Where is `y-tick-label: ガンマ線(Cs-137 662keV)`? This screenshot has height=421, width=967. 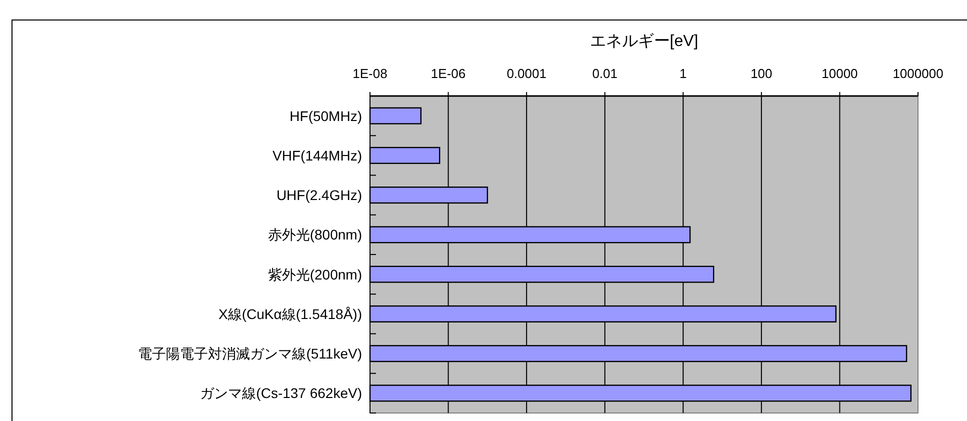 y-tick-label: ガンマ線(Cs-137 662keV) is located at coordinates (281, 393).